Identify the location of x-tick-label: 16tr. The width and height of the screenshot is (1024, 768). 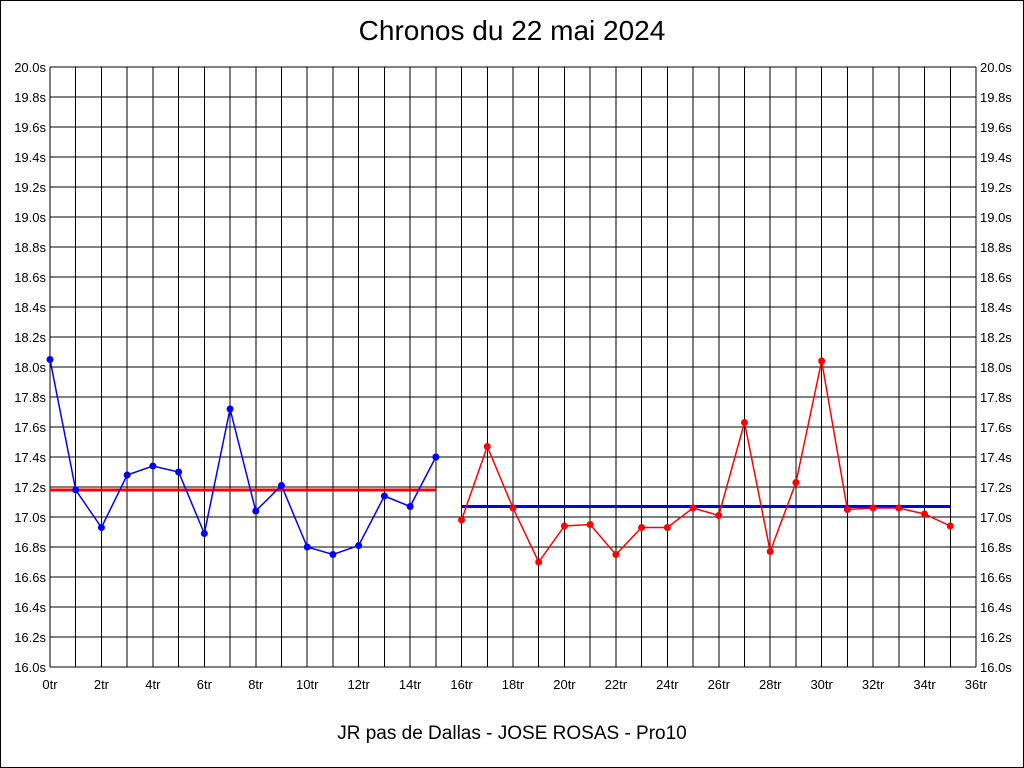
(461, 684).